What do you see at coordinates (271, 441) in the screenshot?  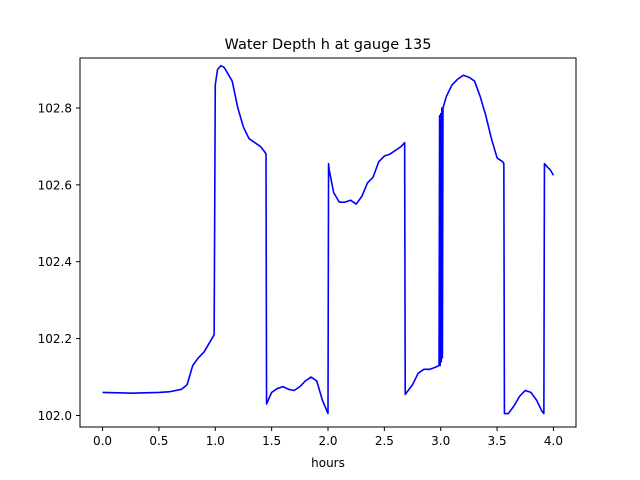 I see `x-tick-label: 1.5` at bounding box center [271, 441].